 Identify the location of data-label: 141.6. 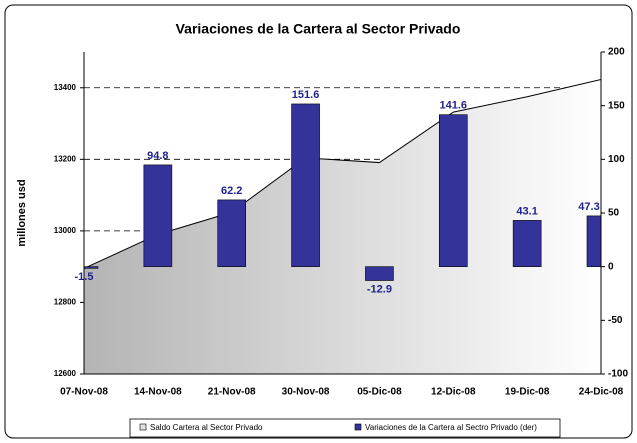
(454, 106).